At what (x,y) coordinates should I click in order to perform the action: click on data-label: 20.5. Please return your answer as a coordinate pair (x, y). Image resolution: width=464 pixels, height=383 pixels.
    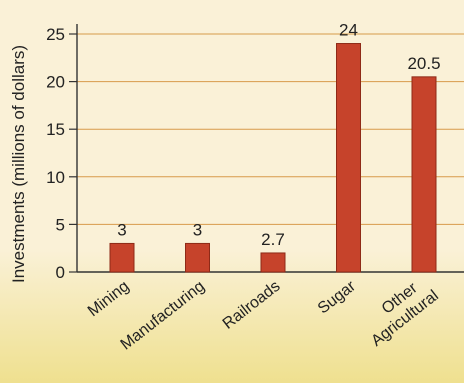
    Looking at the image, I should click on (423, 63).